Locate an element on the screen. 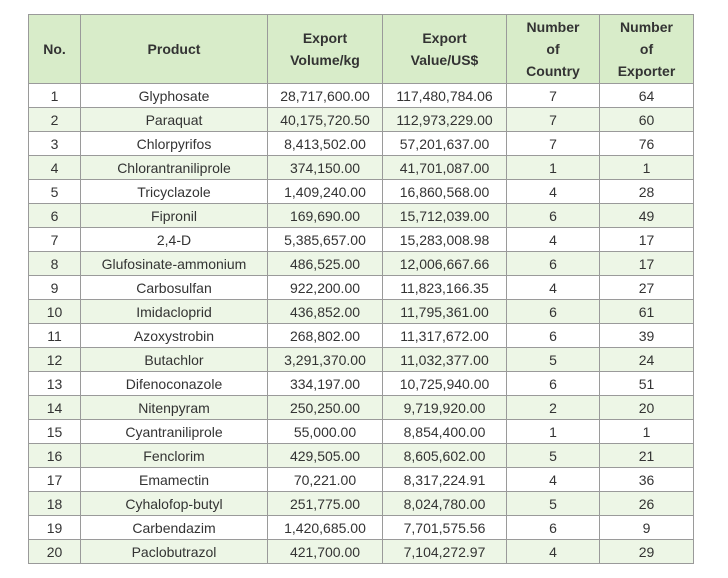 The height and width of the screenshot is (578, 728). cell-export-value: 7,701,575.56 is located at coordinates (444, 527).